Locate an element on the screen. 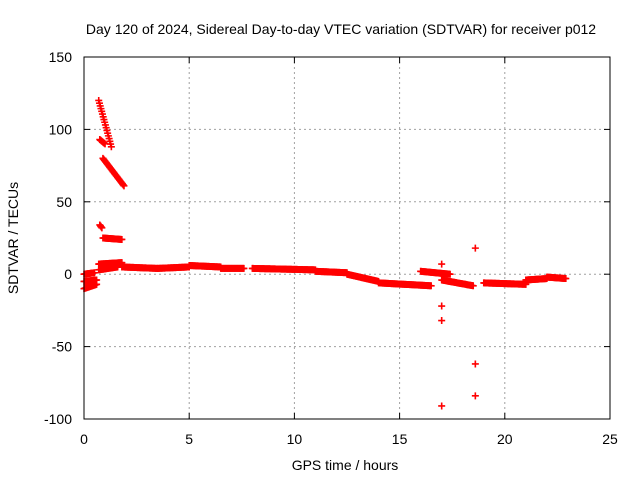  y-tick-label: 50 is located at coordinates (64, 202).